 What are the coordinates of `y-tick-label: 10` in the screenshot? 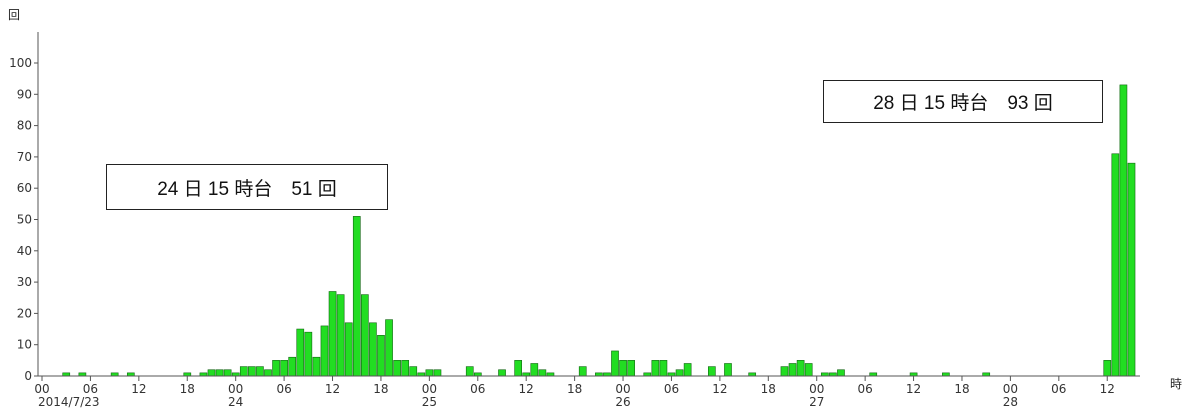 It's located at (24, 345).